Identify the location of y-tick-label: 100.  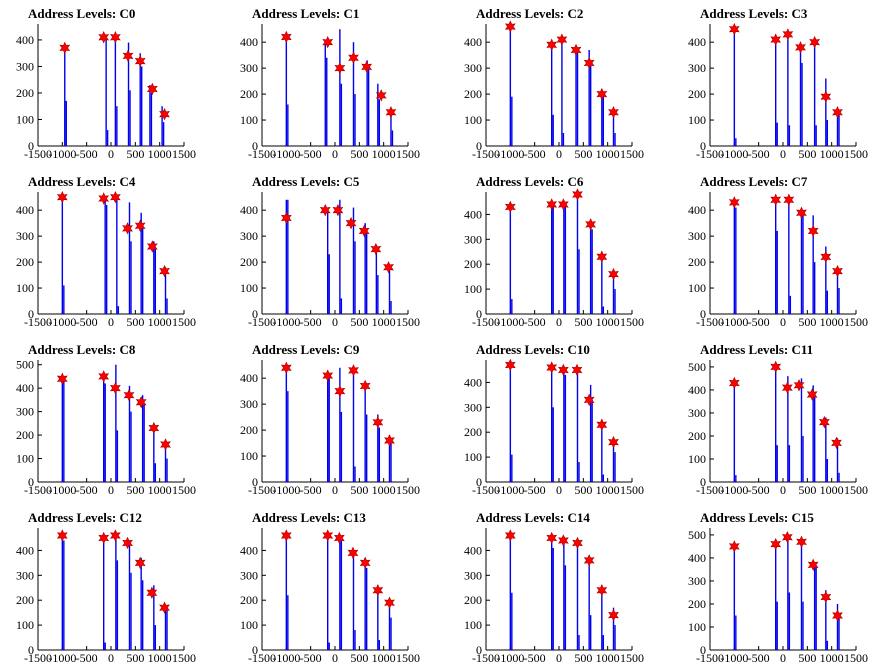
(697, 120).